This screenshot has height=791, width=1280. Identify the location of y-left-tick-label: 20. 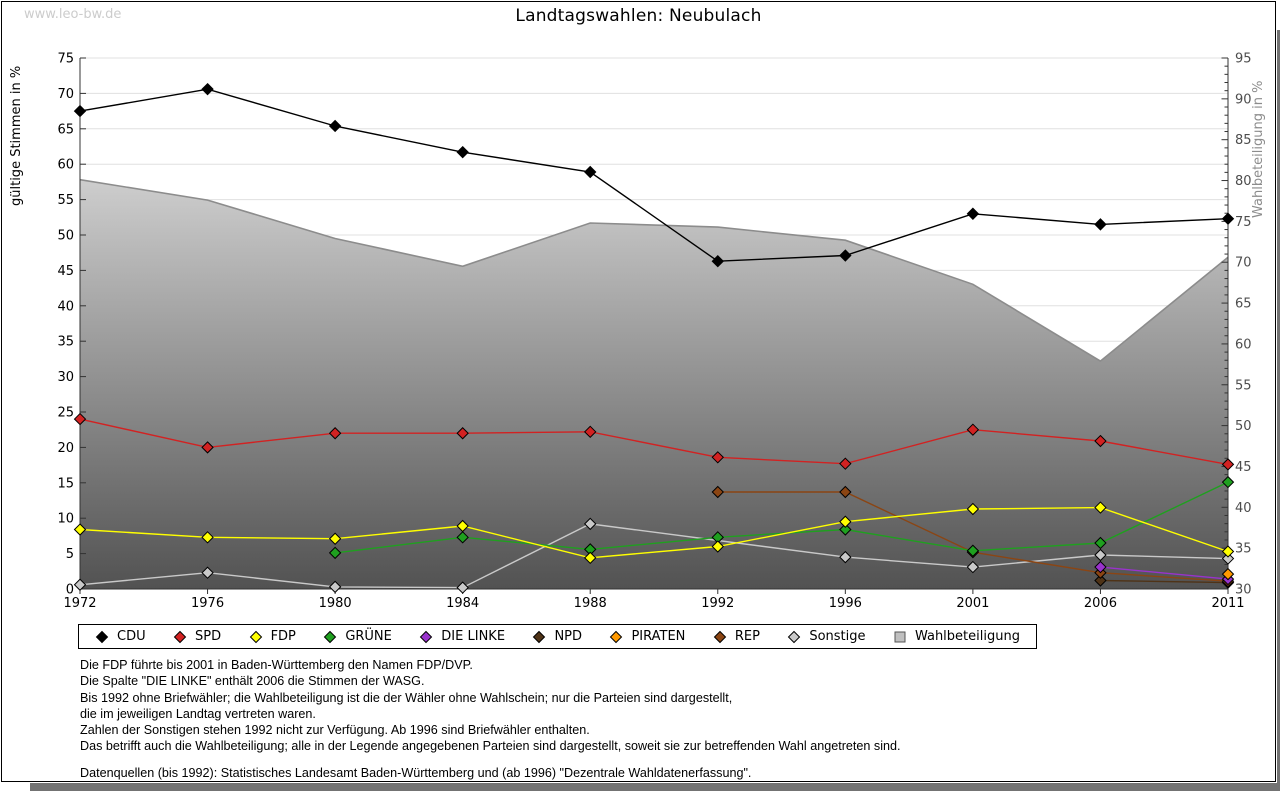
(65, 448).